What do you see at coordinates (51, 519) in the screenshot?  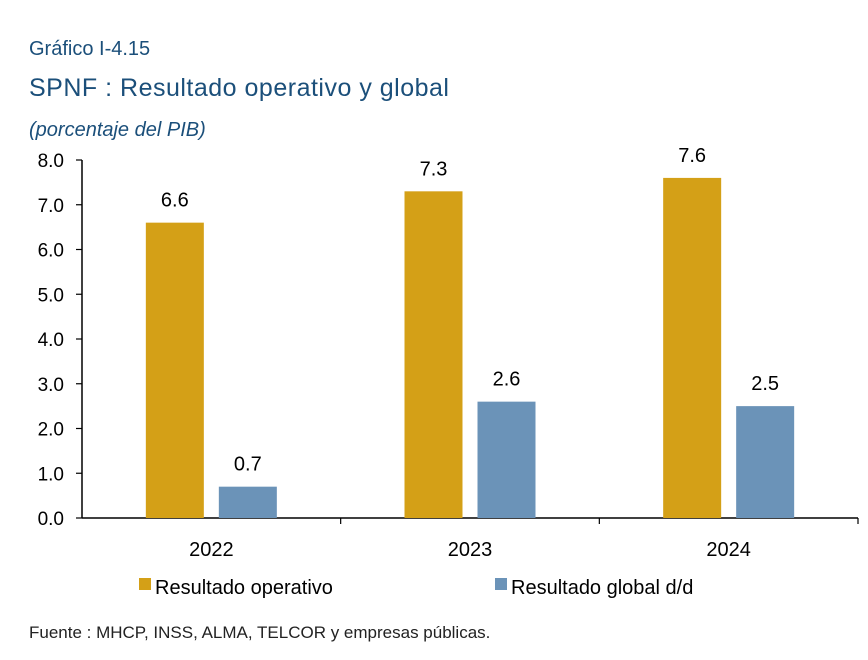 I see `y-tick-label: 0.0` at bounding box center [51, 519].